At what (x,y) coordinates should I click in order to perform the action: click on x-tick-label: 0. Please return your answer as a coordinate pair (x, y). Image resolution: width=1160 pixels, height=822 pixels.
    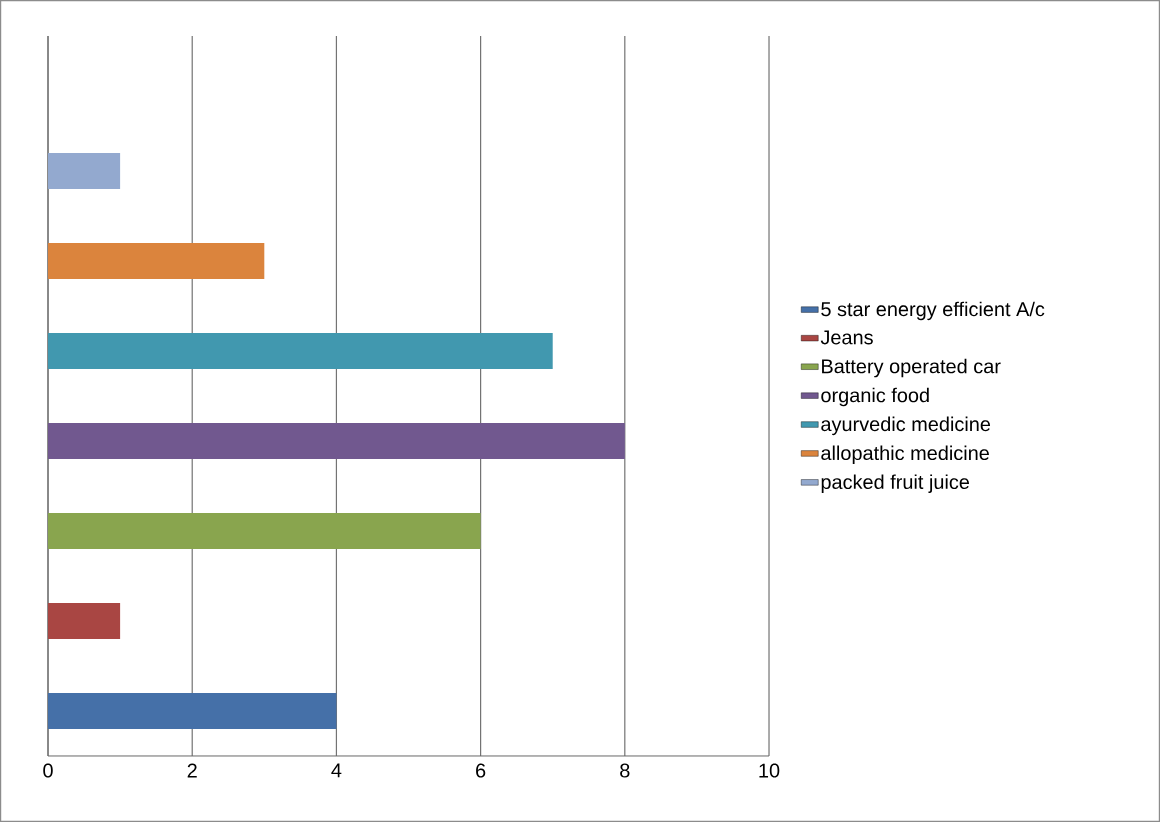
    Looking at the image, I should click on (48, 770).